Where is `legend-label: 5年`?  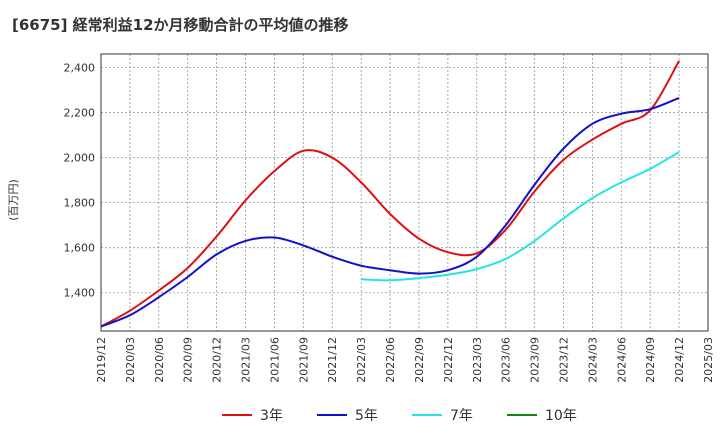
legend-label: 5年 is located at coordinates (366, 416).